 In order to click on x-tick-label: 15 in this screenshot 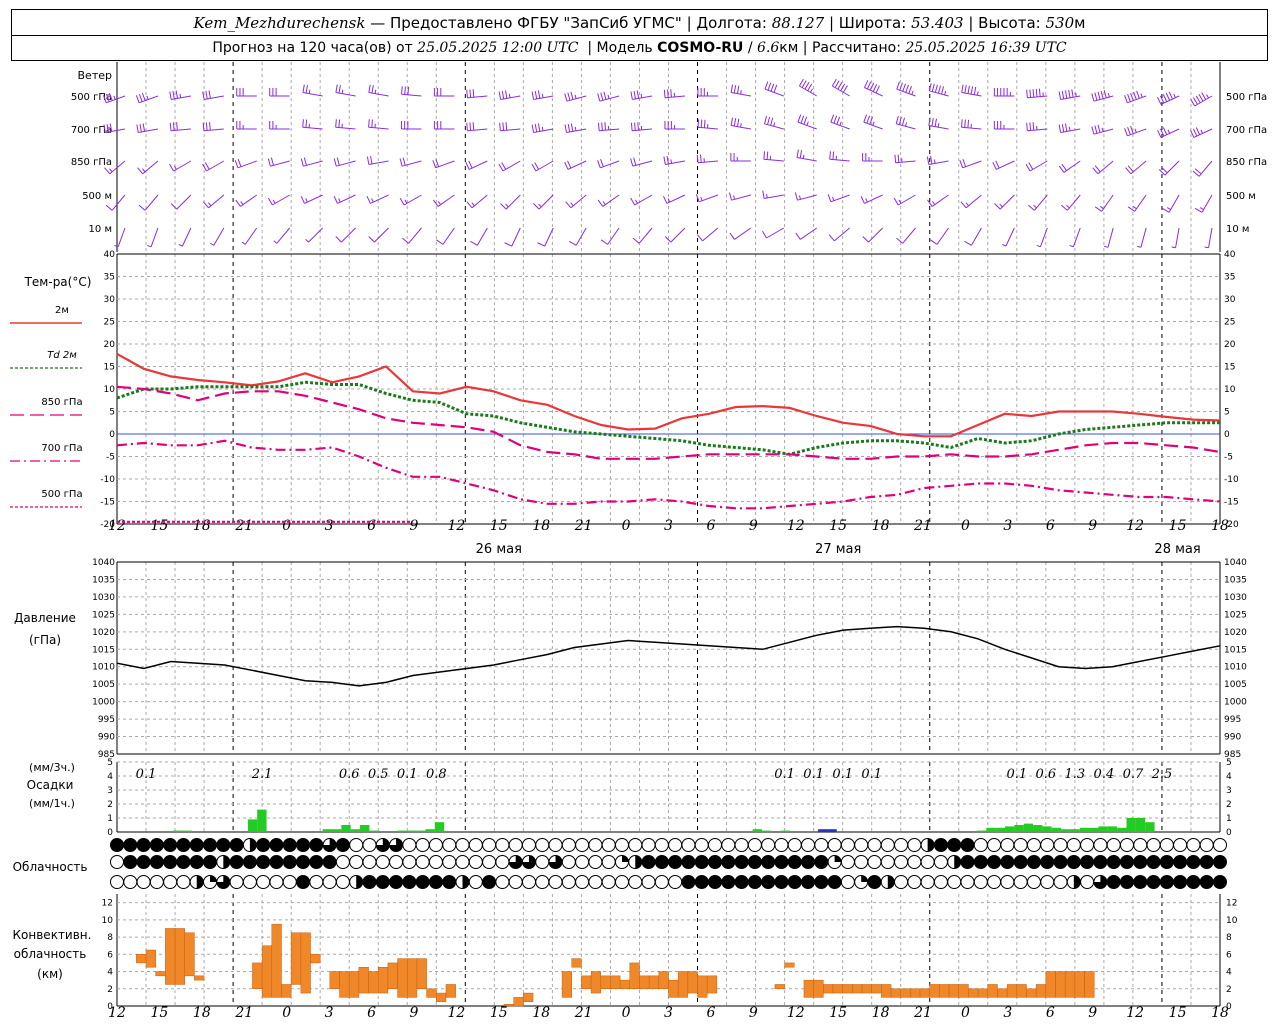, I will do `click(499, 526)`.